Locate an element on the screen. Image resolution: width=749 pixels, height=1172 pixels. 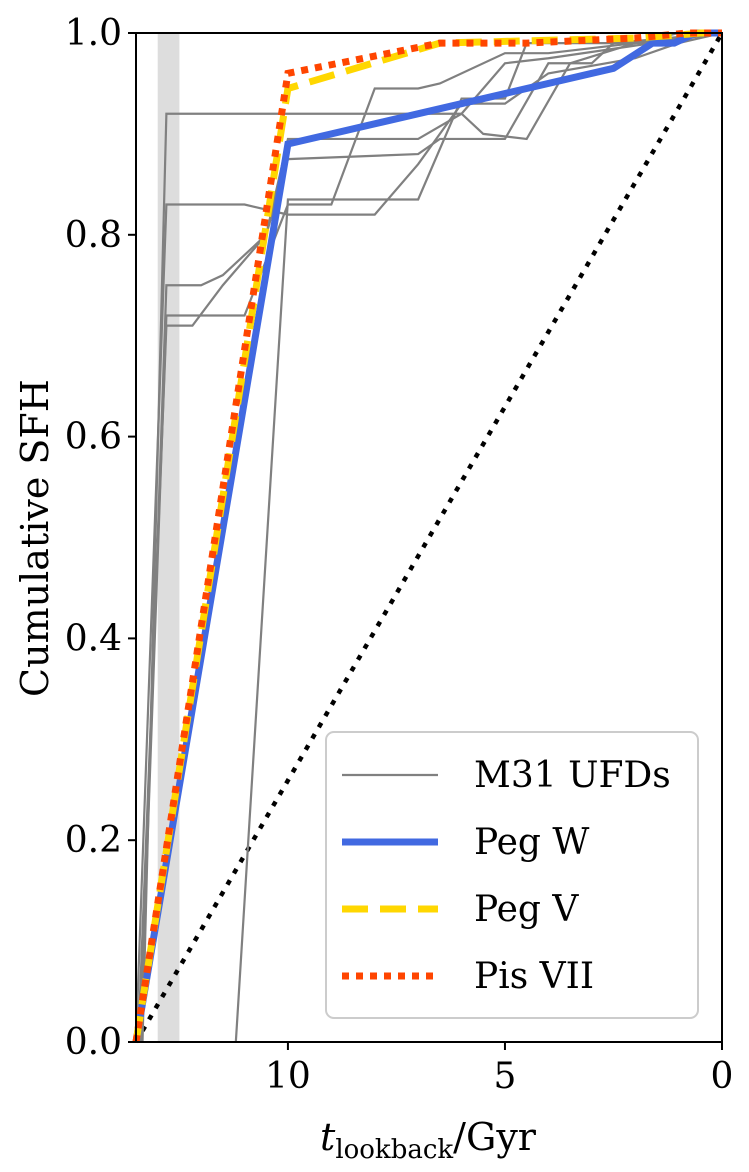
y-tick-label: 0.4 is located at coordinates (93, 638).